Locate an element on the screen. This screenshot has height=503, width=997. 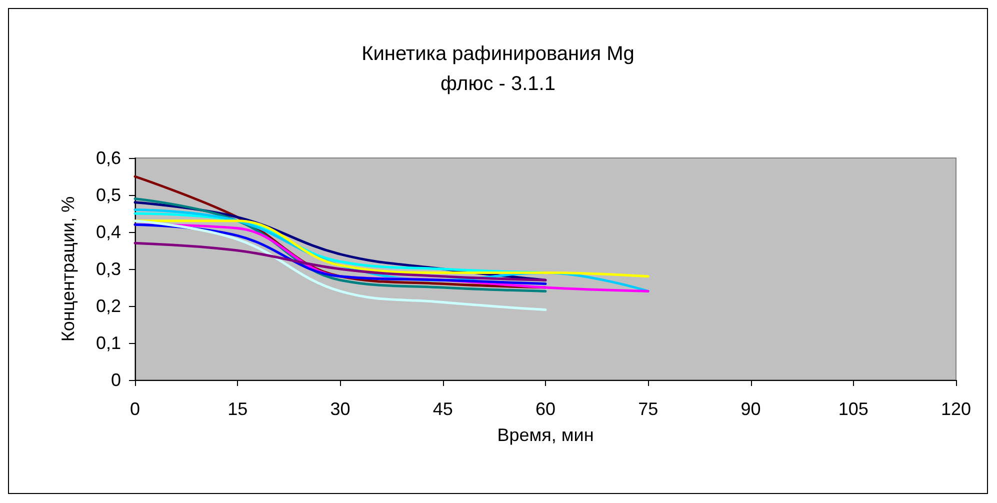
x-tick-label: 60 is located at coordinates (545, 409).